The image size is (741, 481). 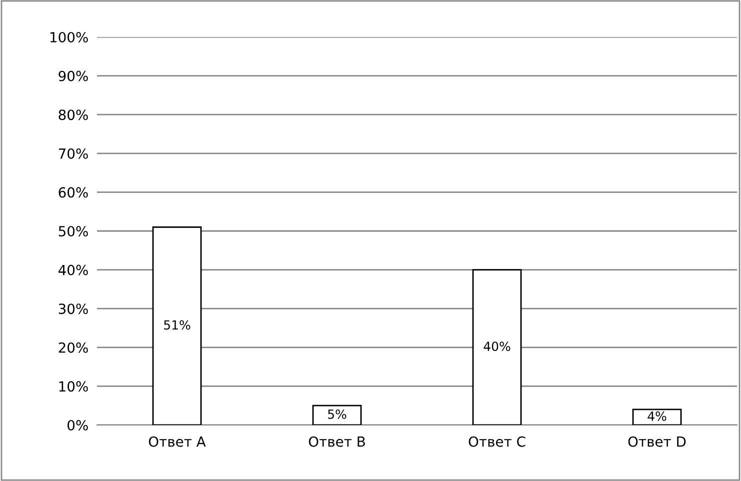 What do you see at coordinates (73, 270) in the screenshot?
I see `y-tick-label: 40%` at bounding box center [73, 270].